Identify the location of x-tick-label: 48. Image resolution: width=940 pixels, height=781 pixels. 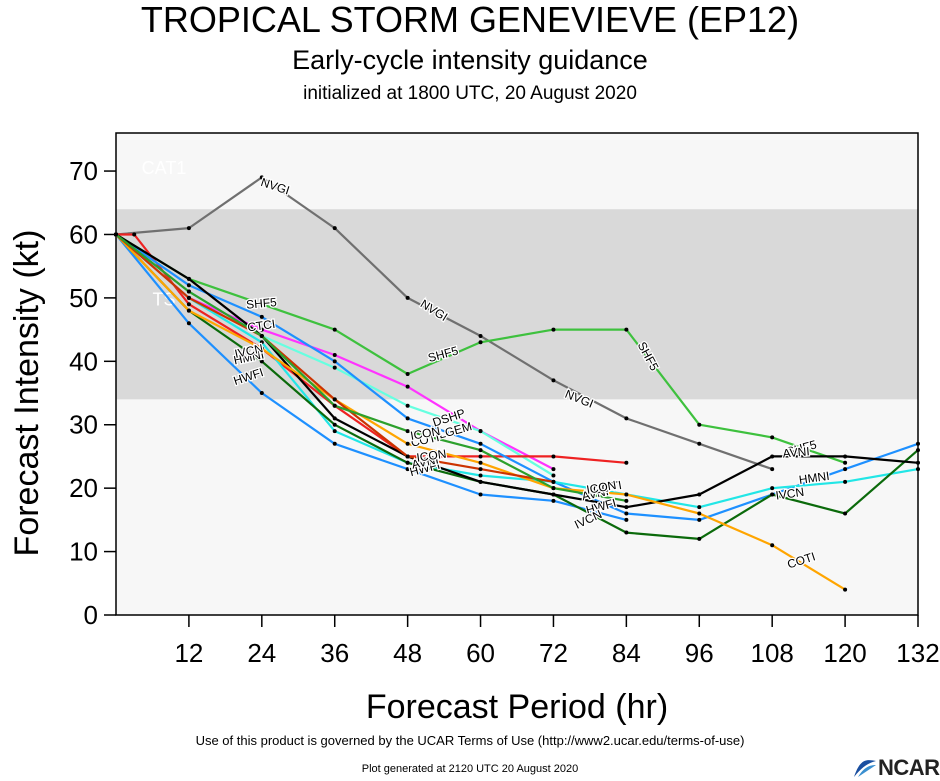
(407, 653).